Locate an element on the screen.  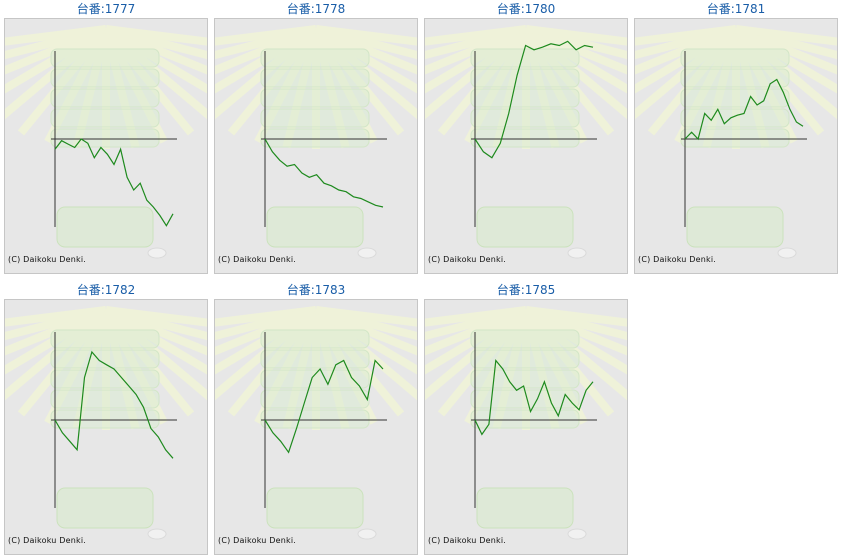
machine-title-link: 台番:1777 is located at coordinates (106, 9).